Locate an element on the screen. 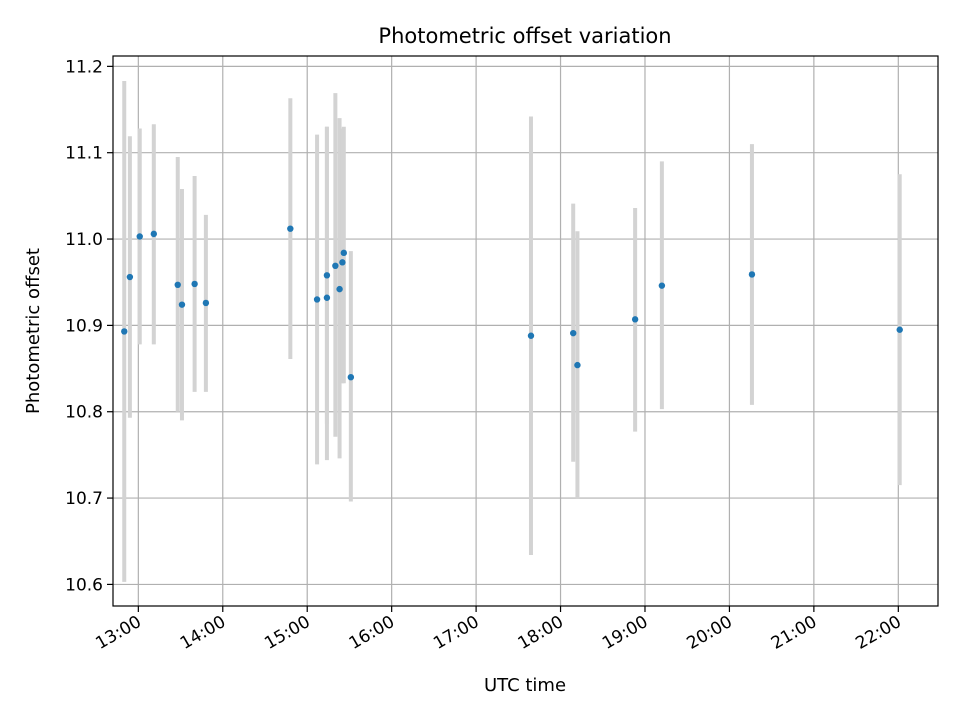 The image size is (960, 720). chart-title: Photometric offset variation is located at coordinates (524, 36).